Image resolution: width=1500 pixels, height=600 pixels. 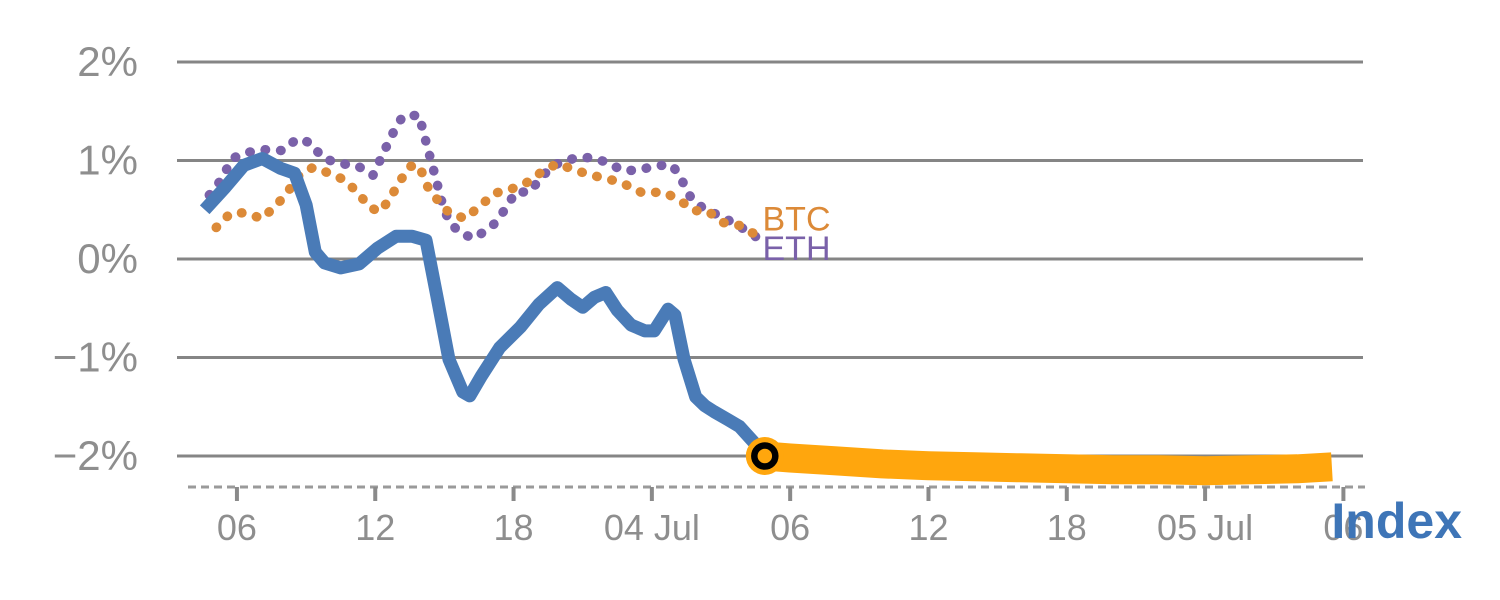 What do you see at coordinates (797, 249) in the screenshot?
I see `series-label-eth: ETH` at bounding box center [797, 249].